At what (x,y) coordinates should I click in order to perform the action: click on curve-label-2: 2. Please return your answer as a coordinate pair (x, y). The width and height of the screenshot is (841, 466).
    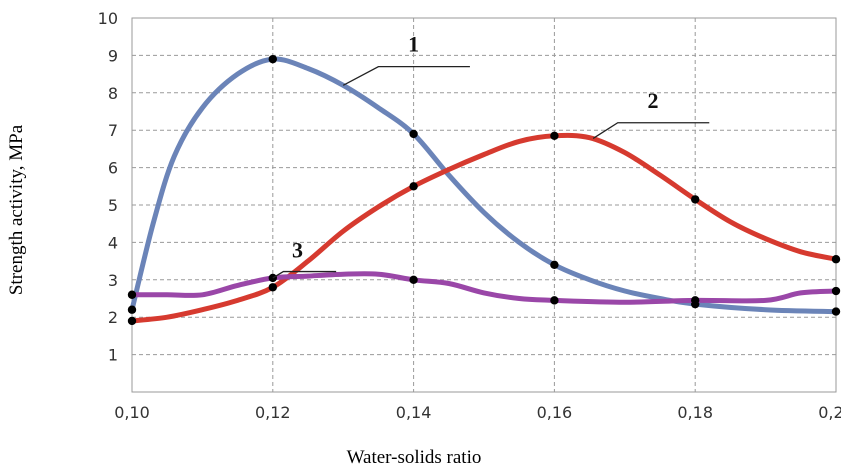
    Looking at the image, I should click on (652, 100).